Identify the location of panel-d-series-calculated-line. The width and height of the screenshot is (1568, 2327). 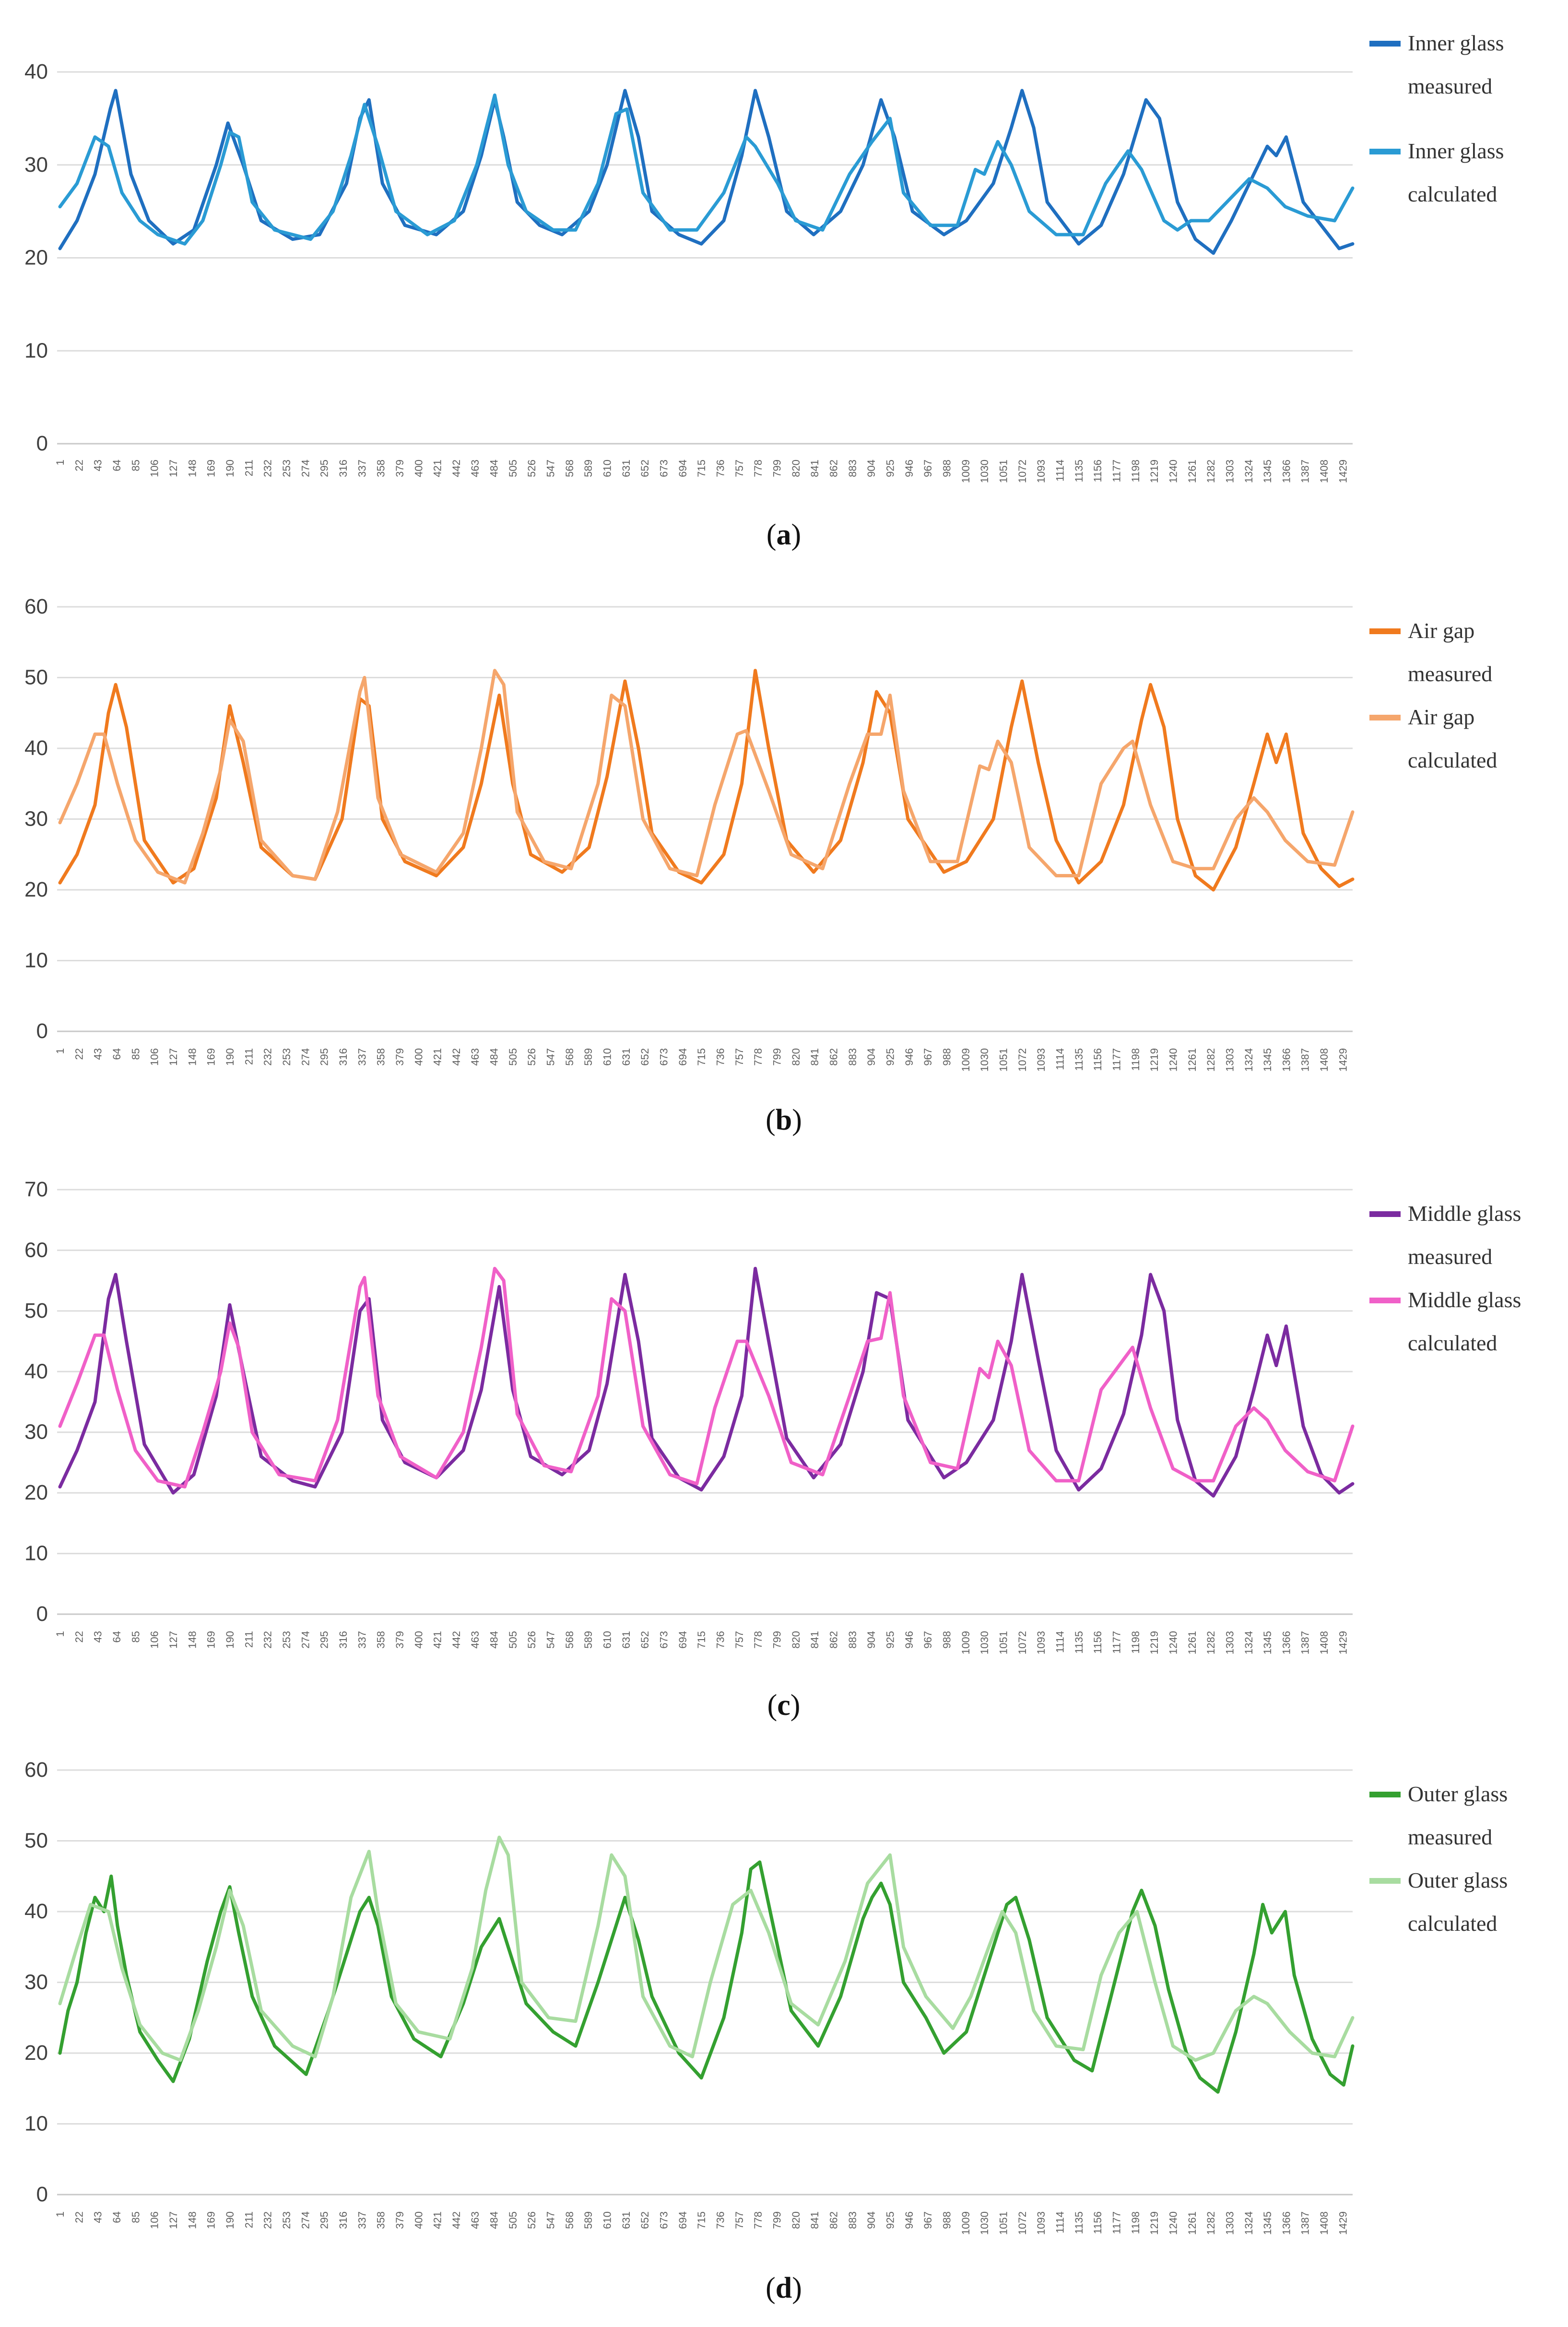
(706, 1949).